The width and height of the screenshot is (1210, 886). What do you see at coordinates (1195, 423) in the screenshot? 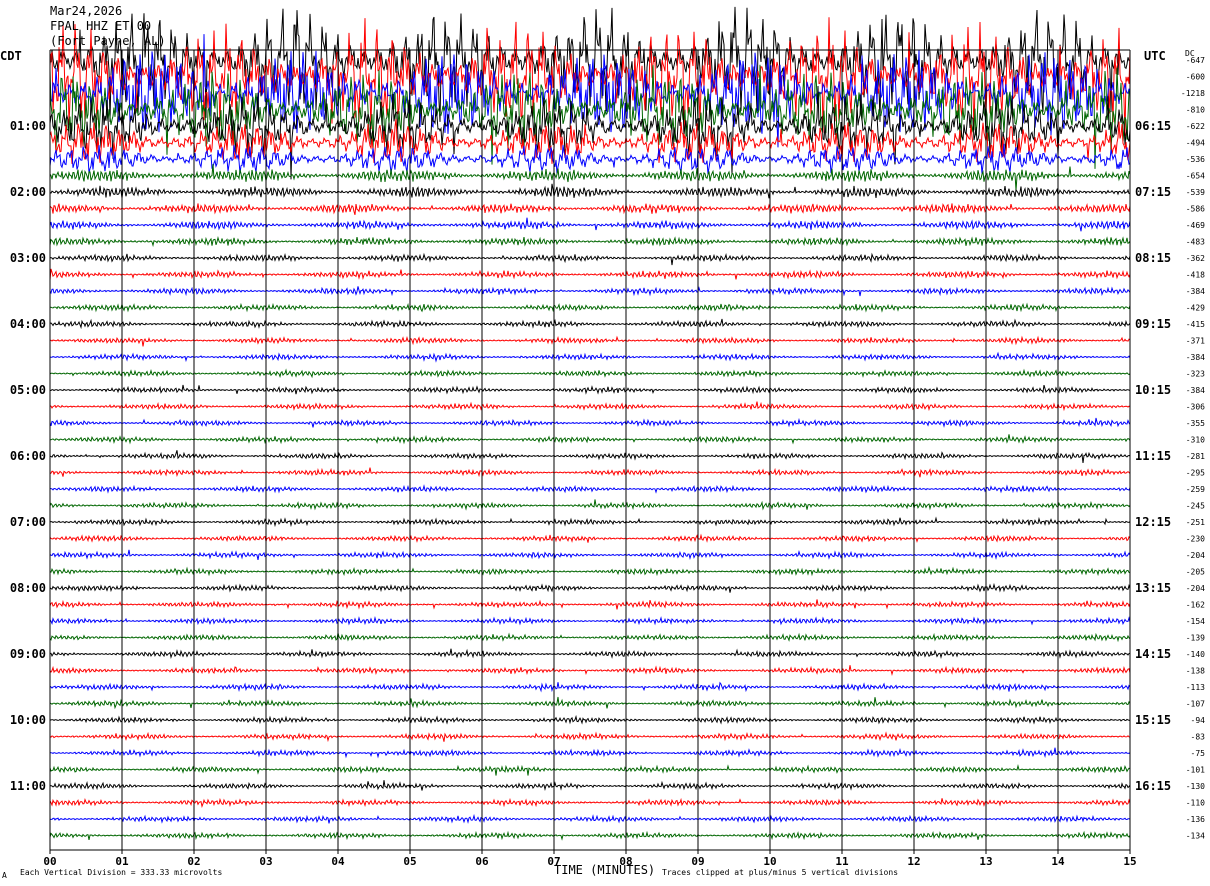
I see `dc-offset-label: -355` at bounding box center [1195, 423].